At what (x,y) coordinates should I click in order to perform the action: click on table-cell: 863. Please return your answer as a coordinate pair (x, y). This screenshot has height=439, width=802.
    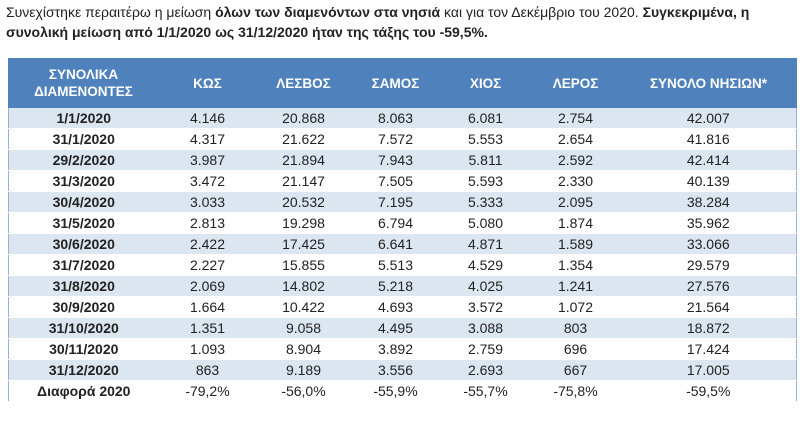
    Looking at the image, I should click on (207, 370).